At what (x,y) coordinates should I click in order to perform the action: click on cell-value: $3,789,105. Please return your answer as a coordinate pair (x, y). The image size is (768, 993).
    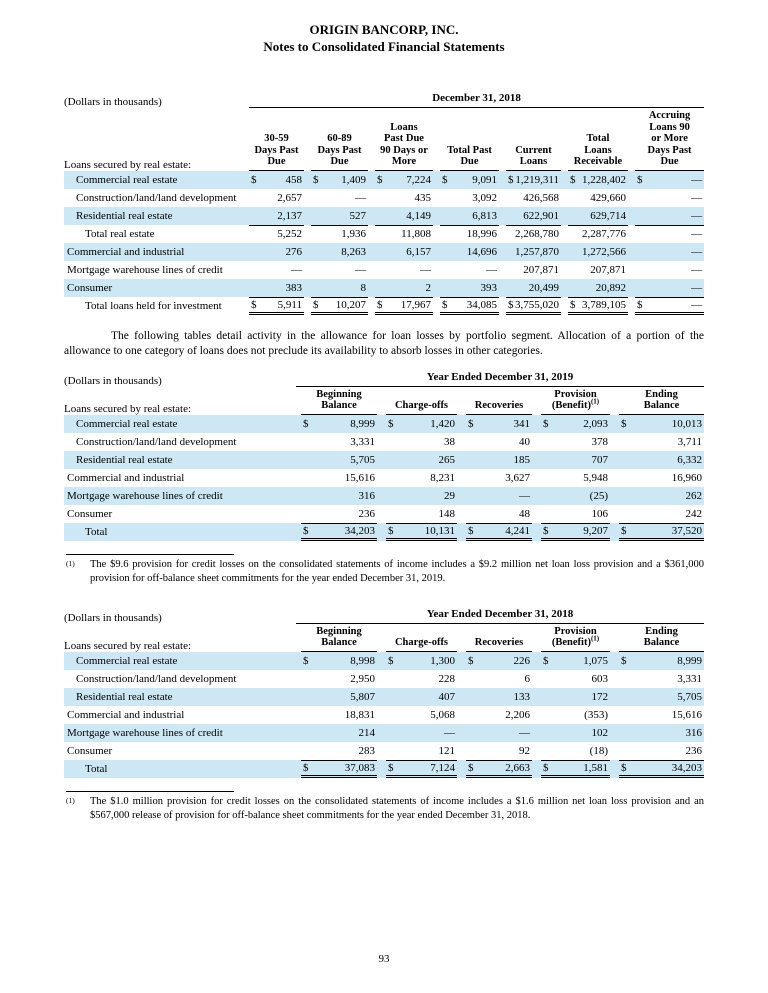
    Looking at the image, I should click on (598, 305).